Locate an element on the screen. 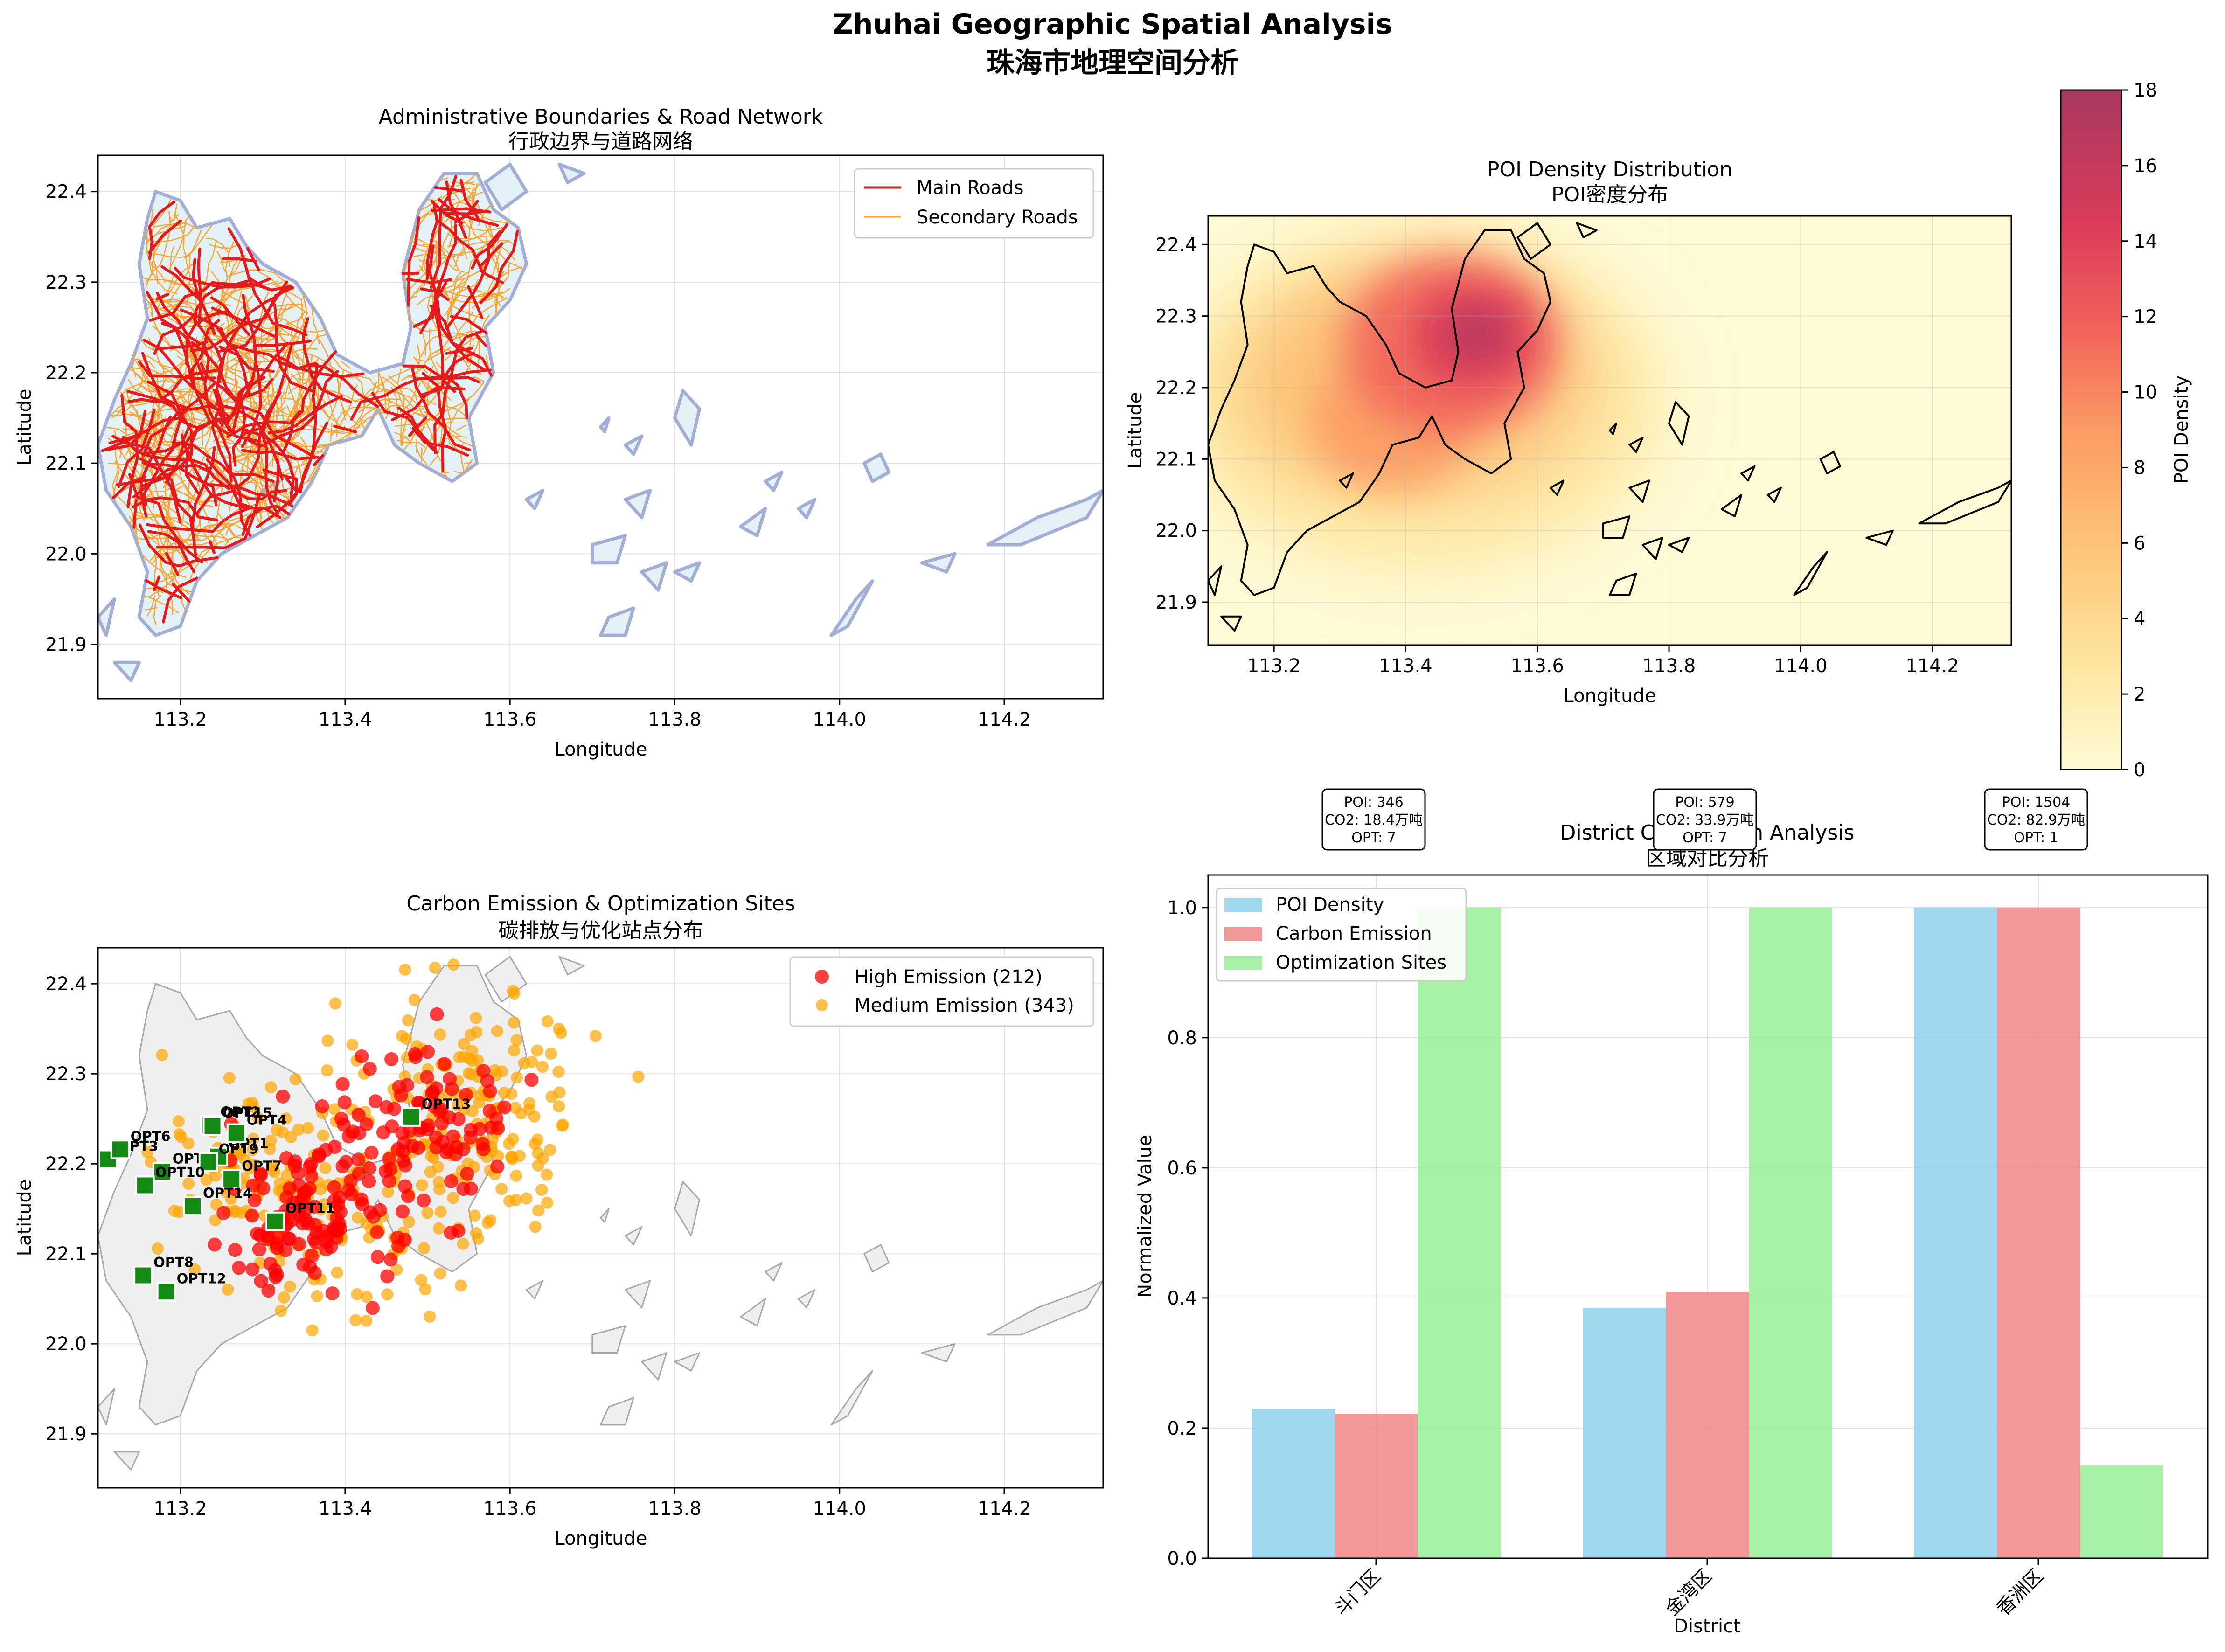 This screenshot has height=1652, width=2225. colorbar-gradient is located at coordinates (2091, 430).